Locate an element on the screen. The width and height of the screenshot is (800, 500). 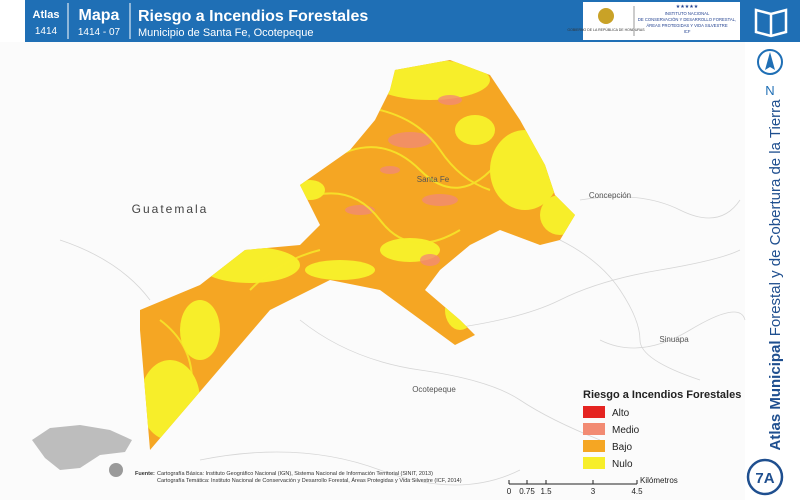
map-number: 1414 - 07 is located at coordinates (99, 32).